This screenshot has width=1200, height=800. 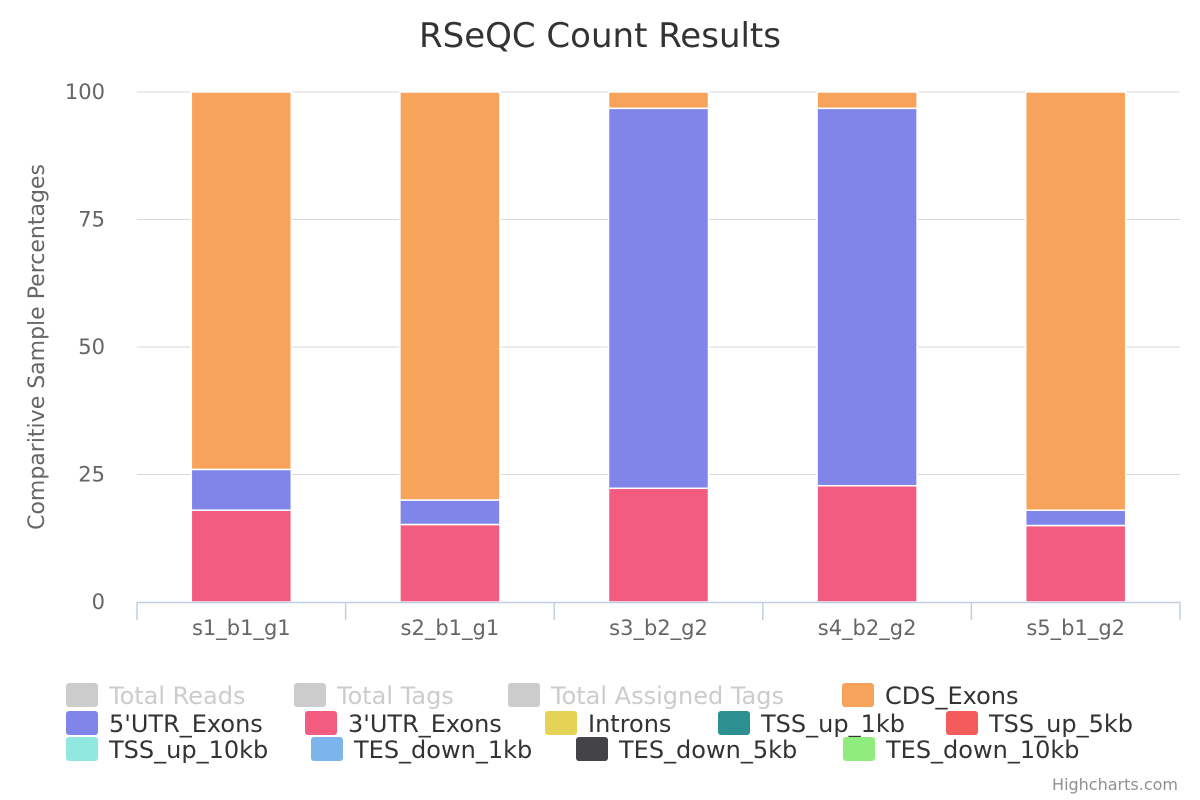 I want to click on y-tick-label: 0, so click(x=98, y=602).